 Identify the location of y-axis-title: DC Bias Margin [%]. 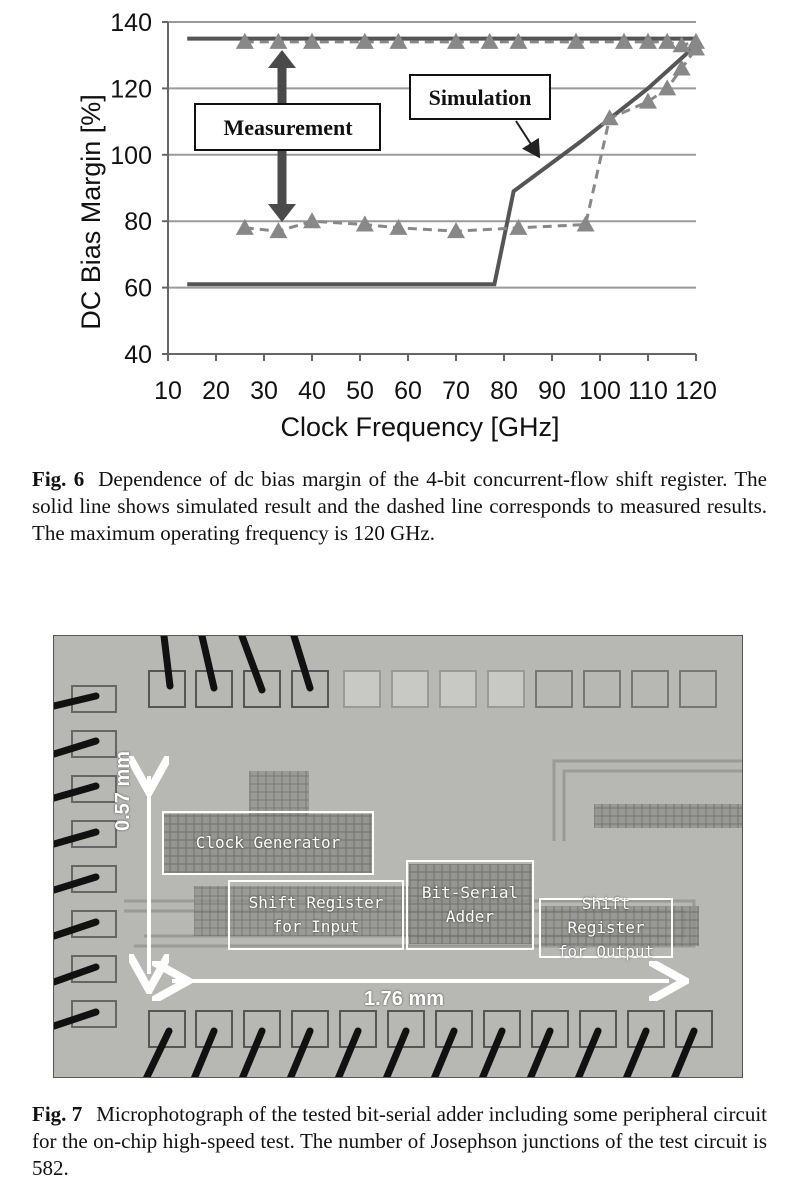
(91, 212).